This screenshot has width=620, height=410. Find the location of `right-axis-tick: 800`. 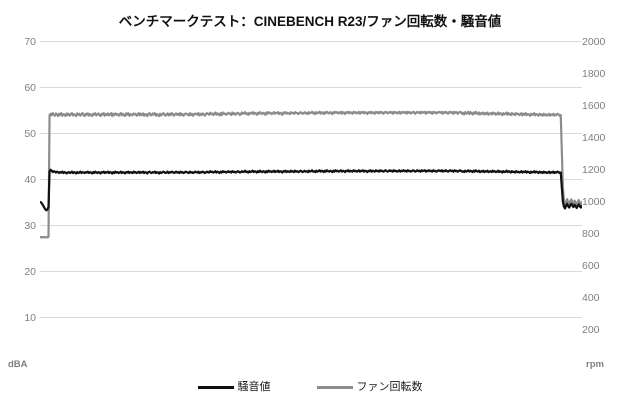

right-axis-tick: 800 is located at coordinates (591, 234).